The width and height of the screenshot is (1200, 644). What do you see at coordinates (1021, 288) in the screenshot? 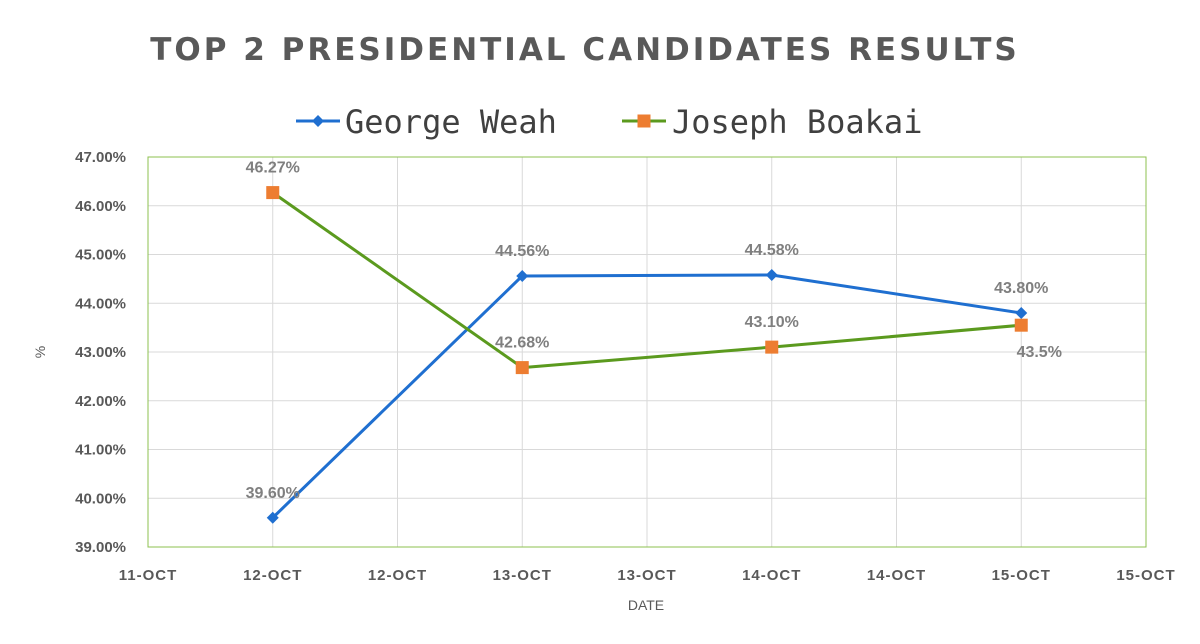
I see `data-label: 43.80%` at bounding box center [1021, 288].